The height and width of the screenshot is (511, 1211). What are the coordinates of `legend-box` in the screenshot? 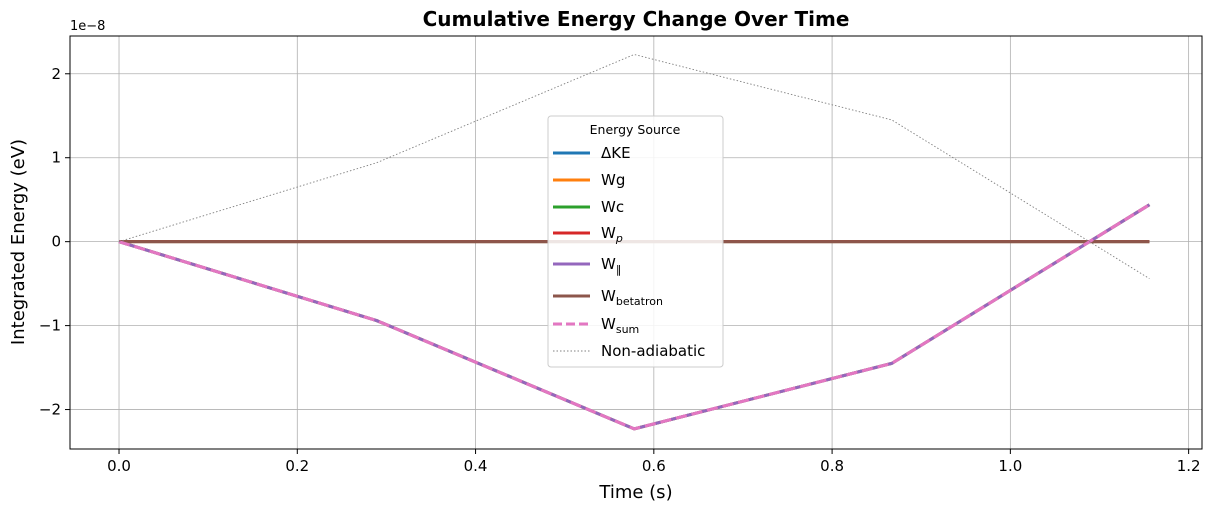 It's located at (635, 241).